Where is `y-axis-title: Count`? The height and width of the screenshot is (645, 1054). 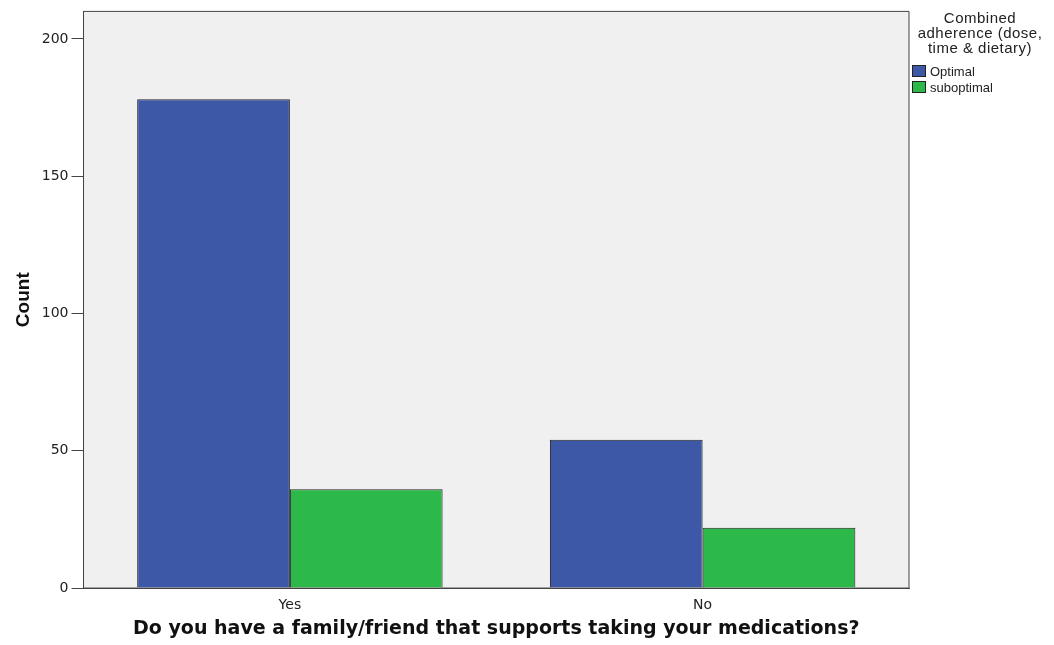 y-axis-title: Count is located at coordinates (22, 299).